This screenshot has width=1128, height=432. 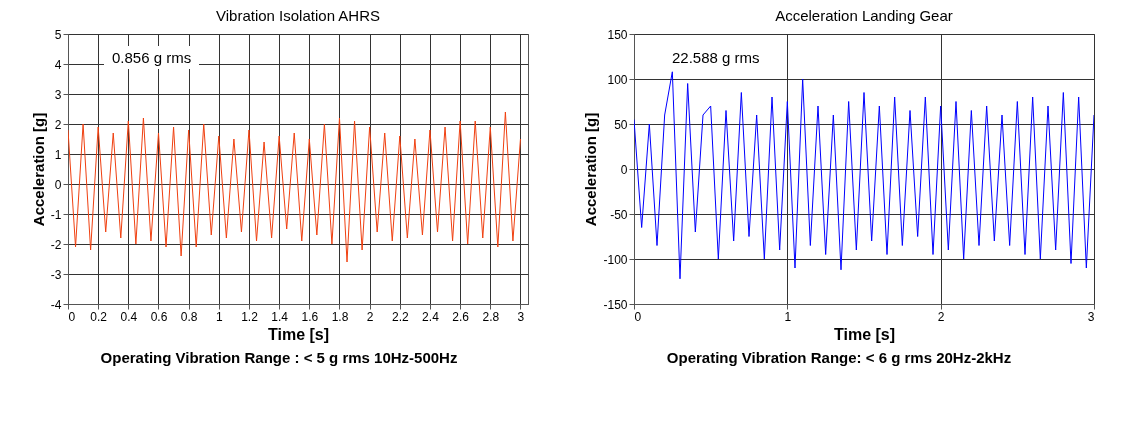 What do you see at coordinates (58, 124) in the screenshot?
I see `y-tick-label: 2` at bounding box center [58, 124].